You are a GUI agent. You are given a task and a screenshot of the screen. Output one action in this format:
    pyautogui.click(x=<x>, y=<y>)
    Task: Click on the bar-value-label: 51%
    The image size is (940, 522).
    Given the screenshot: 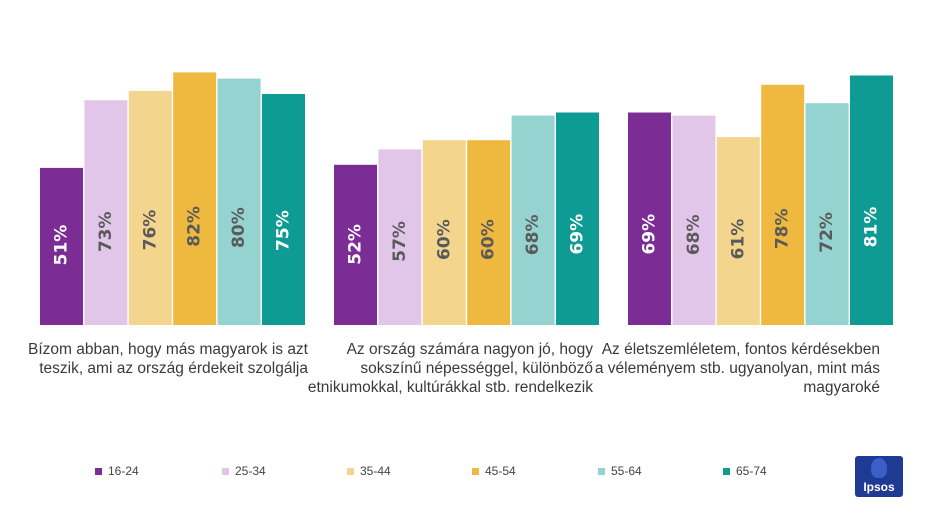 What is the action you would take?
    pyautogui.click(x=62, y=245)
    